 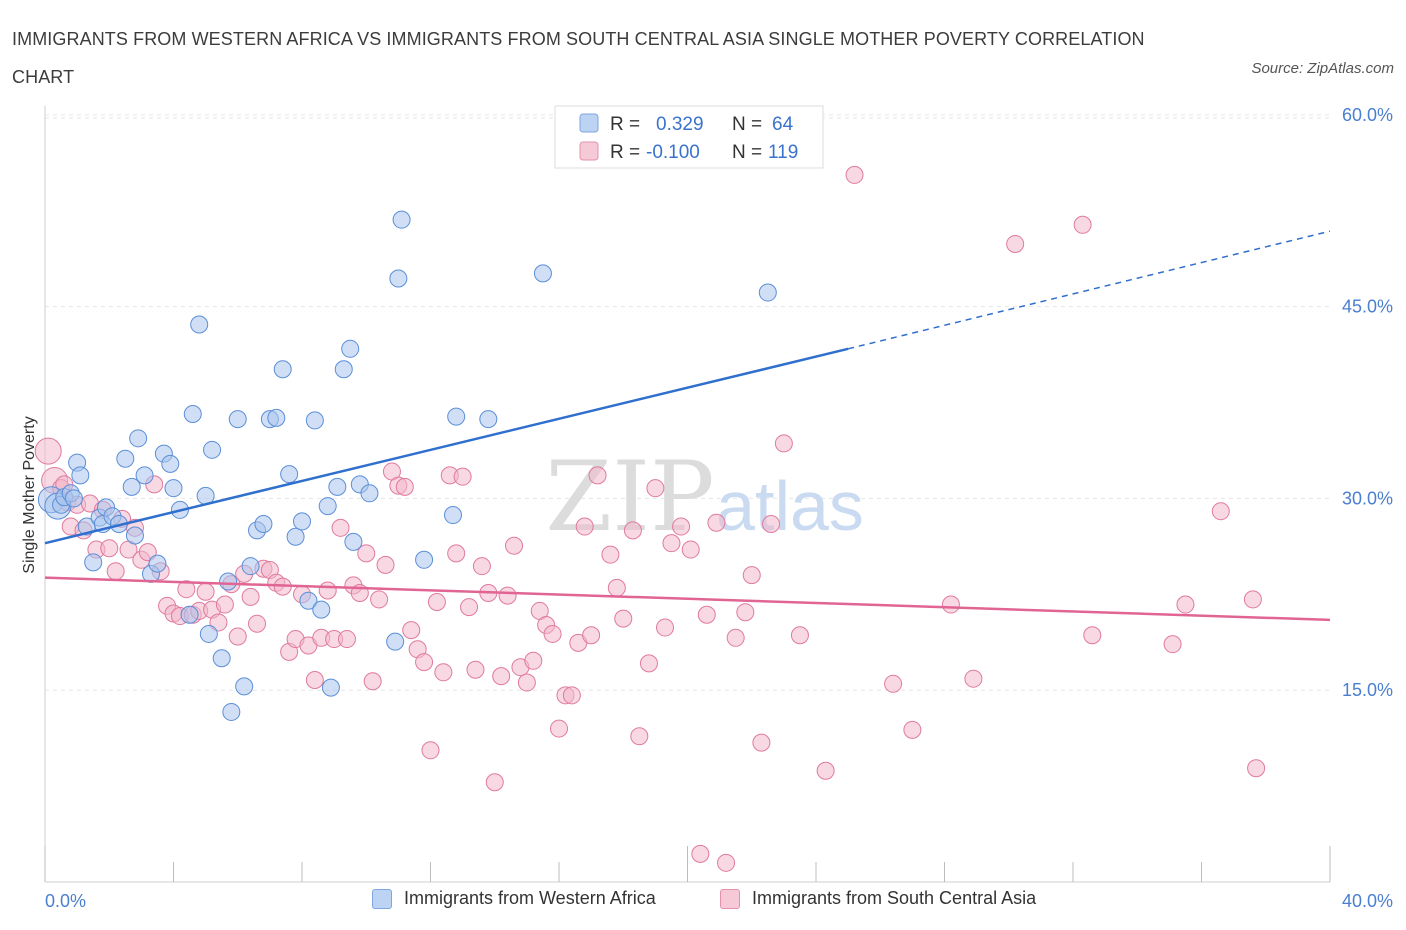 I want to click on legend-r-label-pink: R =, so click(x=625, y=152).